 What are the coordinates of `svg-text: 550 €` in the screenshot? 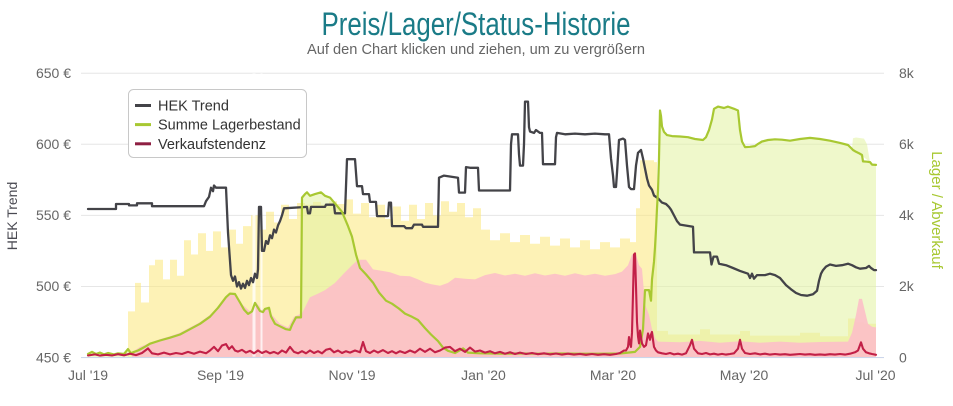 It's located at (53, 215).